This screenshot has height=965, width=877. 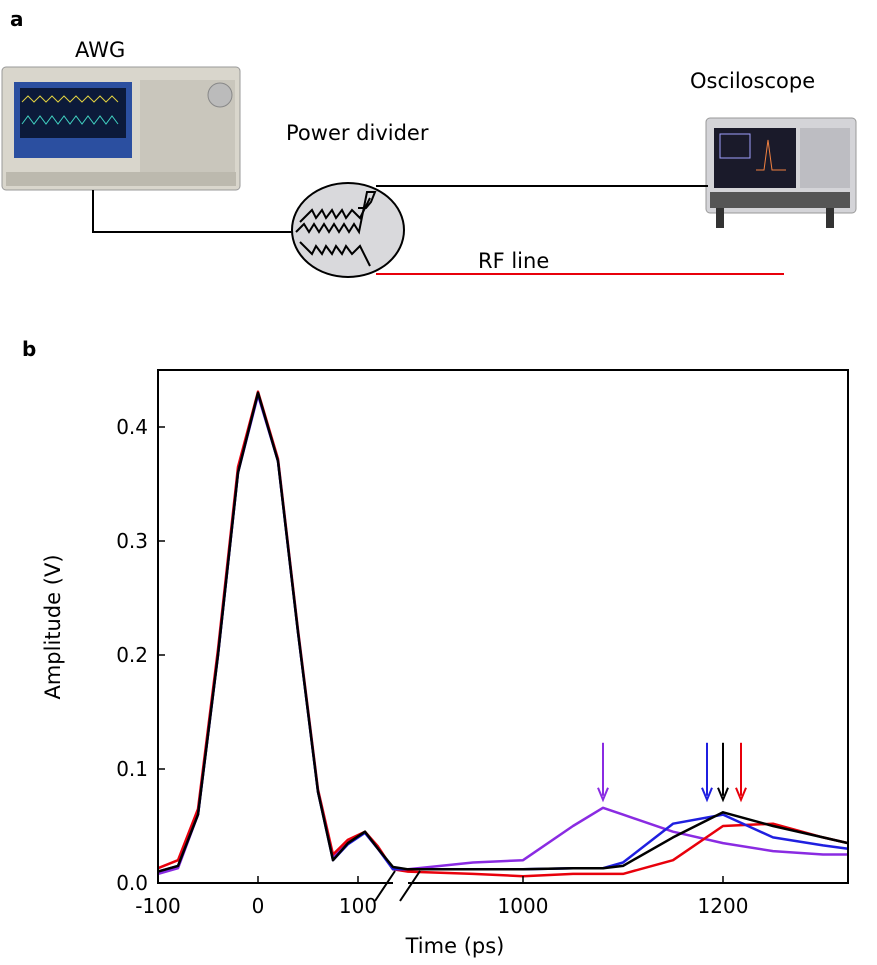 What do you see at coordinates (132, 541) in the screenshot?
I see `y-tick-label: 0.3` at bounding box center [132, 541].